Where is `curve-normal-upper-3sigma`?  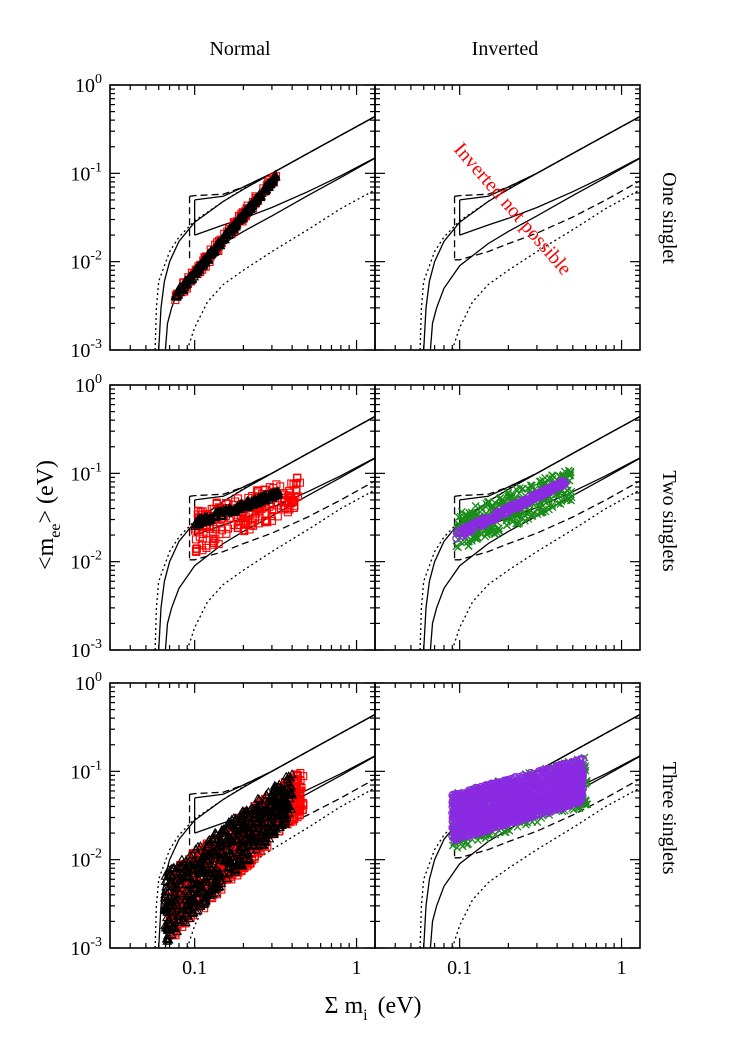
curve-normal-upper-3sigma is located at coordinates (264, 232).